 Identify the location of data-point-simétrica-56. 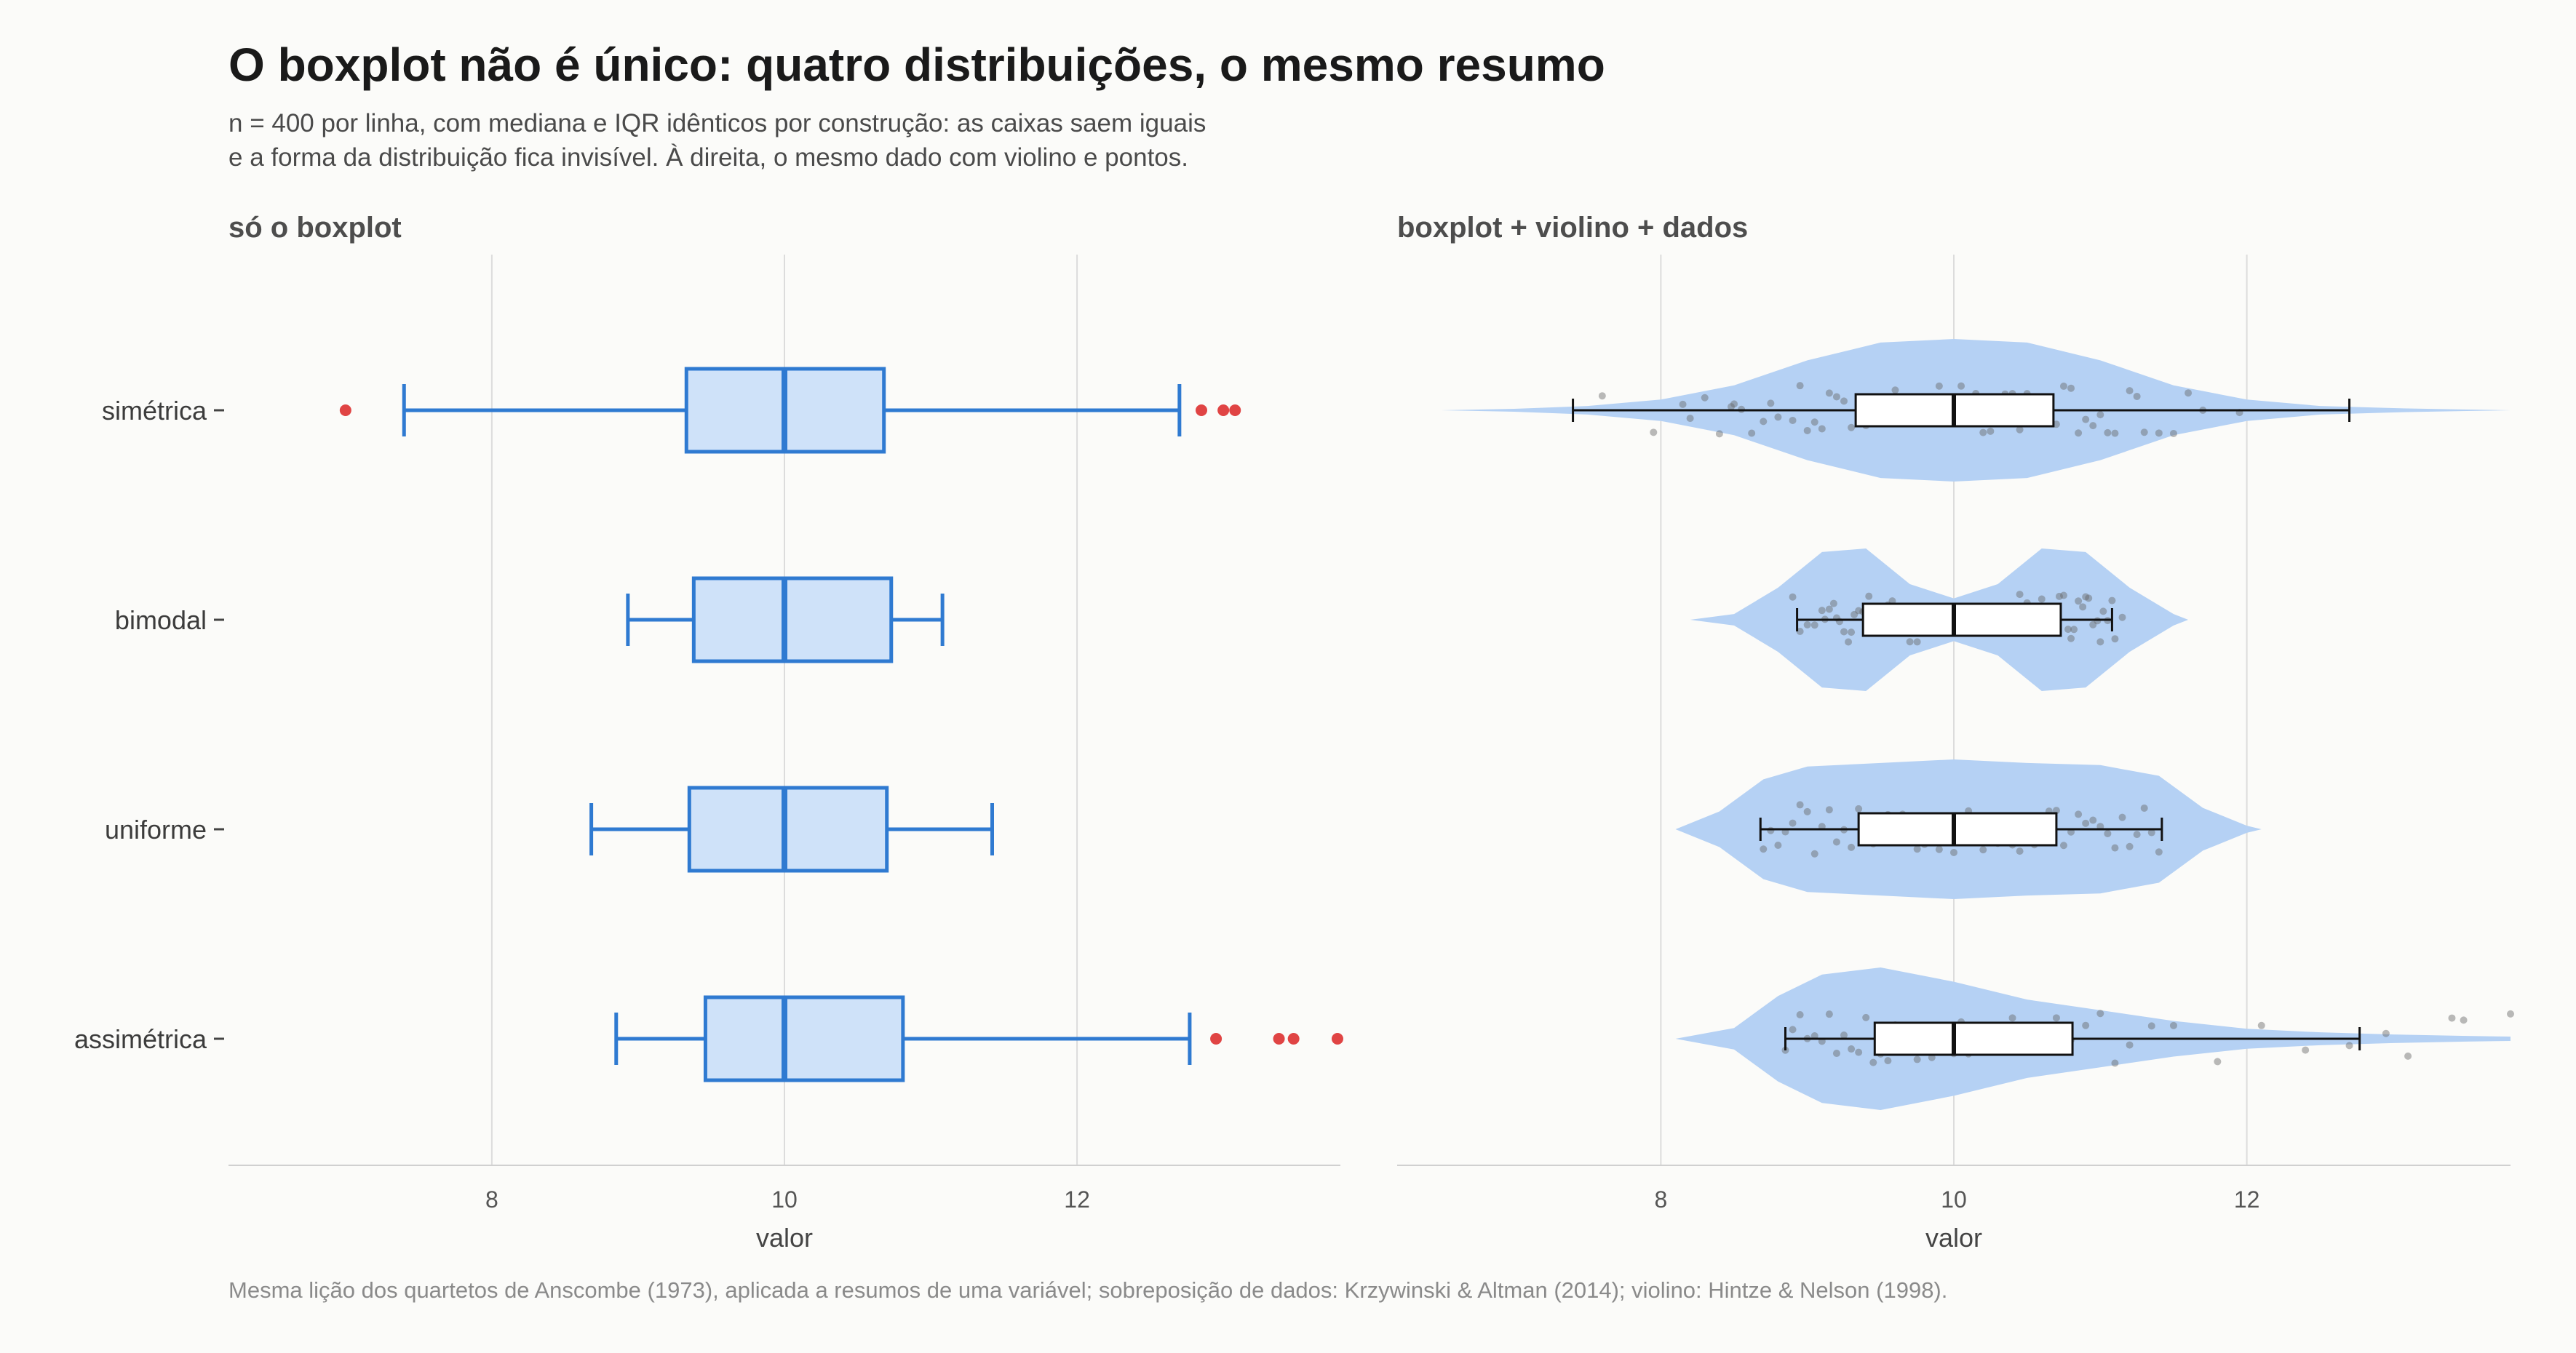
(2108, 432).